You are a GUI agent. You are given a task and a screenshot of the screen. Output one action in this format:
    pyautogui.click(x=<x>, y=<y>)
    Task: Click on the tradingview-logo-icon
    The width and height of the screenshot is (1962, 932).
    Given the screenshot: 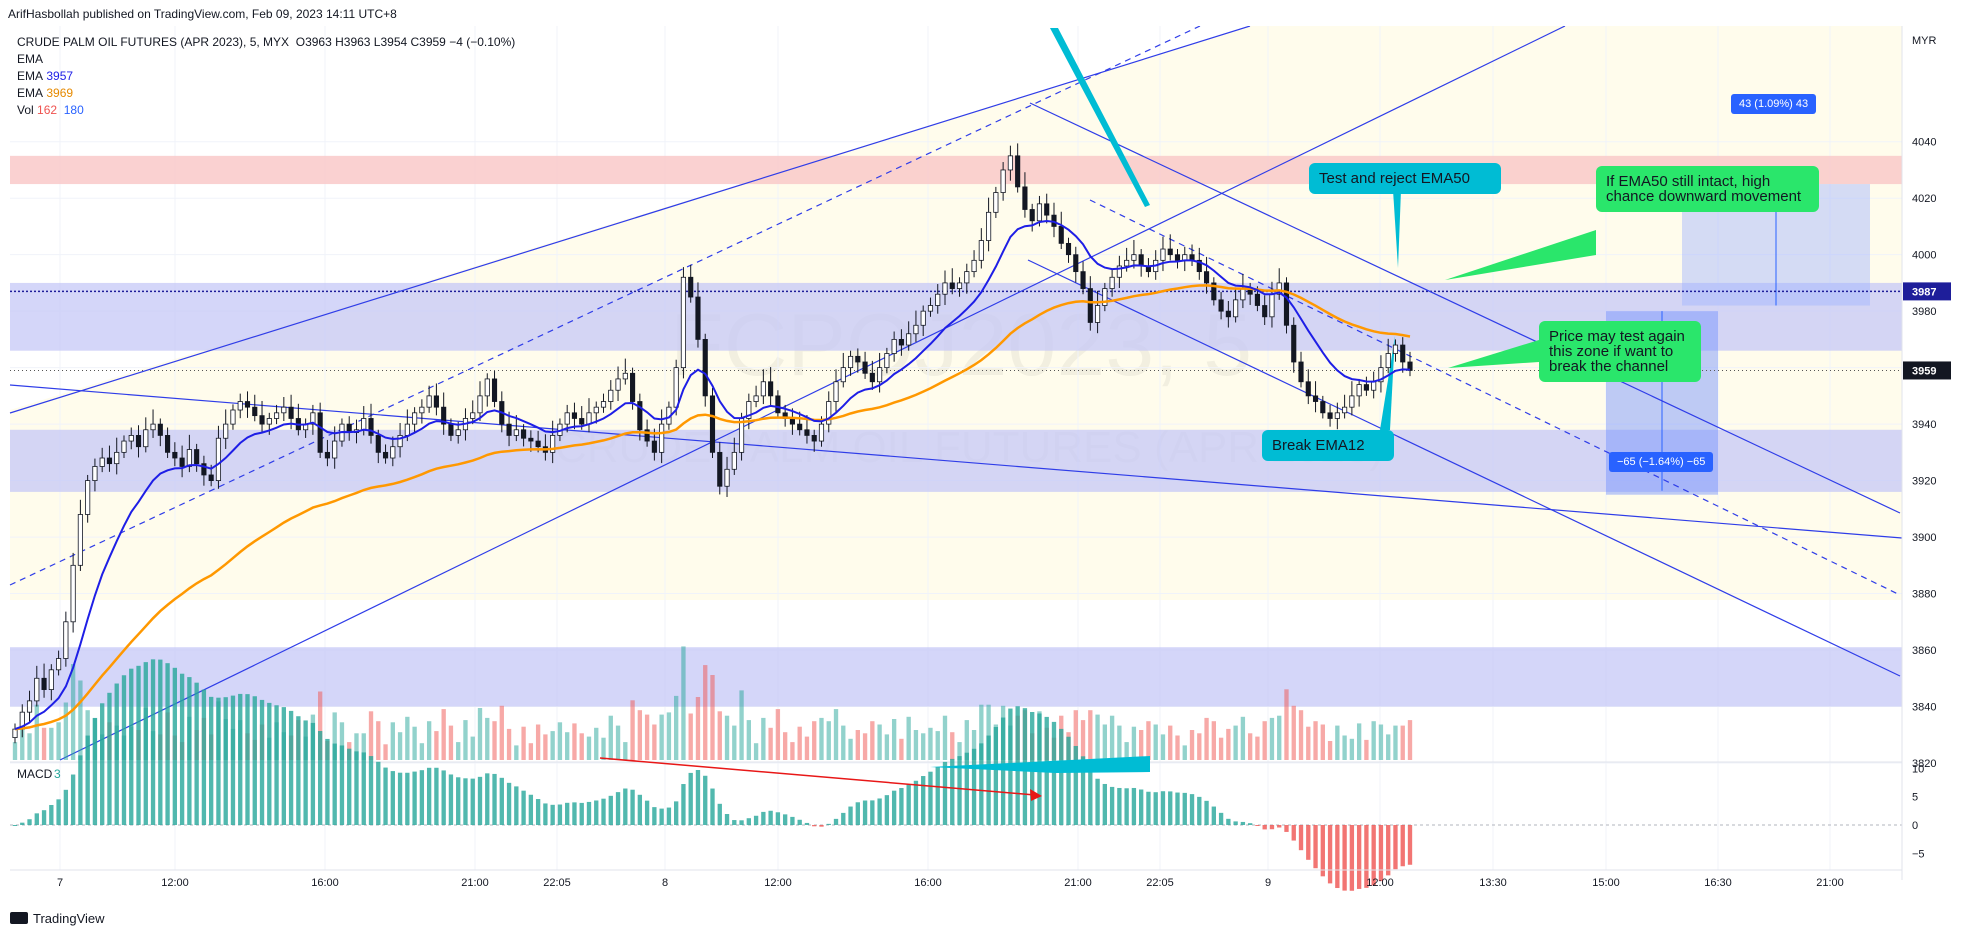 What is the action you would take?
    pyautogui.click(x=19, y=918)
    